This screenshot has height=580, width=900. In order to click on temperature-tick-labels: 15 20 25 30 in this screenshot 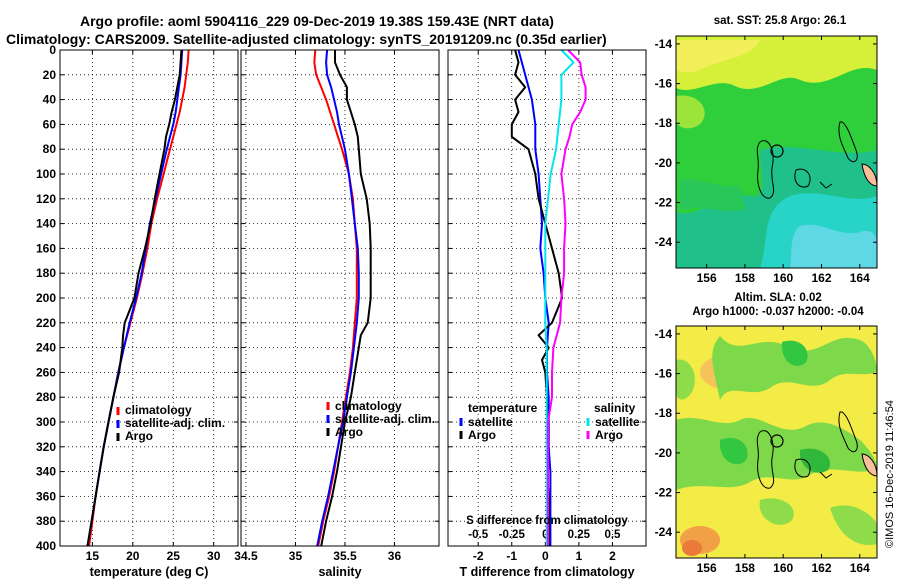, I will do `click(153, 556)`.